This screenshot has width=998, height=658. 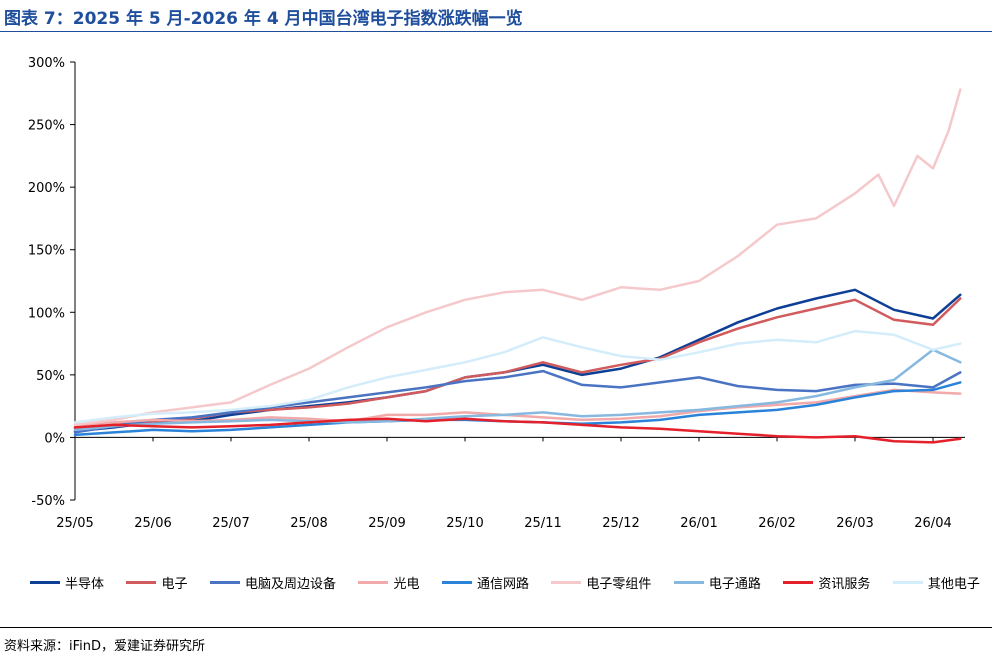 What do you see at coordinates (52, 282) in the screenshot?
I see `y-axis: 300% 250% 200% 150% 100% 50% 0% -50%` at bounding box center [52, 282].